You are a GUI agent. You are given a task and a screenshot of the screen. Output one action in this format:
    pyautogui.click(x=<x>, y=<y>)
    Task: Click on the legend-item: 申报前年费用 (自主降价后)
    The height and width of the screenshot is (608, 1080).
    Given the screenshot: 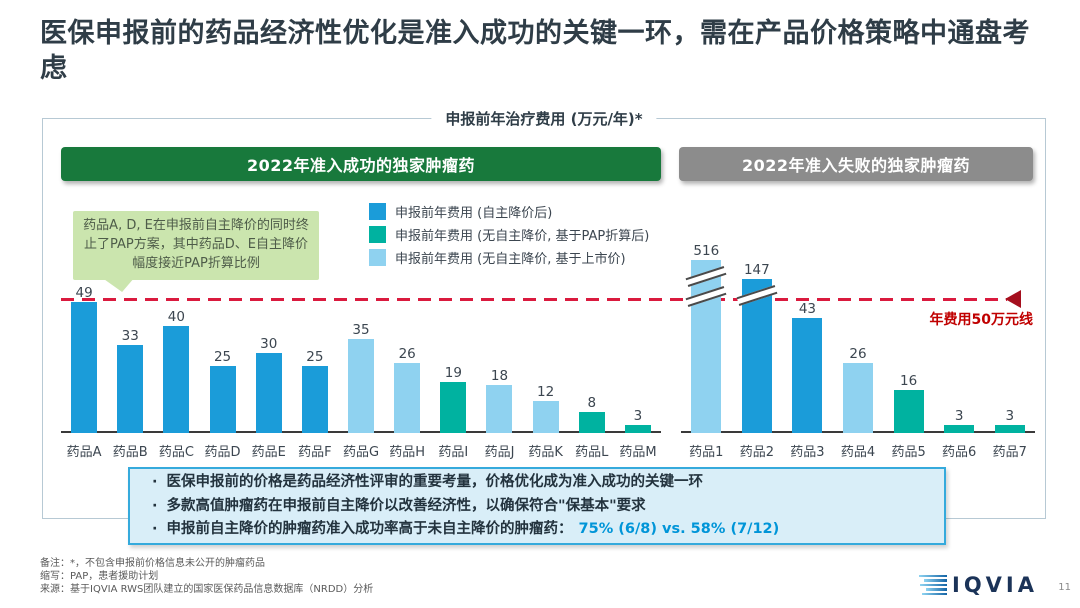 What is the action you would take?
    pyautogui.click(x=509, y=212)
    